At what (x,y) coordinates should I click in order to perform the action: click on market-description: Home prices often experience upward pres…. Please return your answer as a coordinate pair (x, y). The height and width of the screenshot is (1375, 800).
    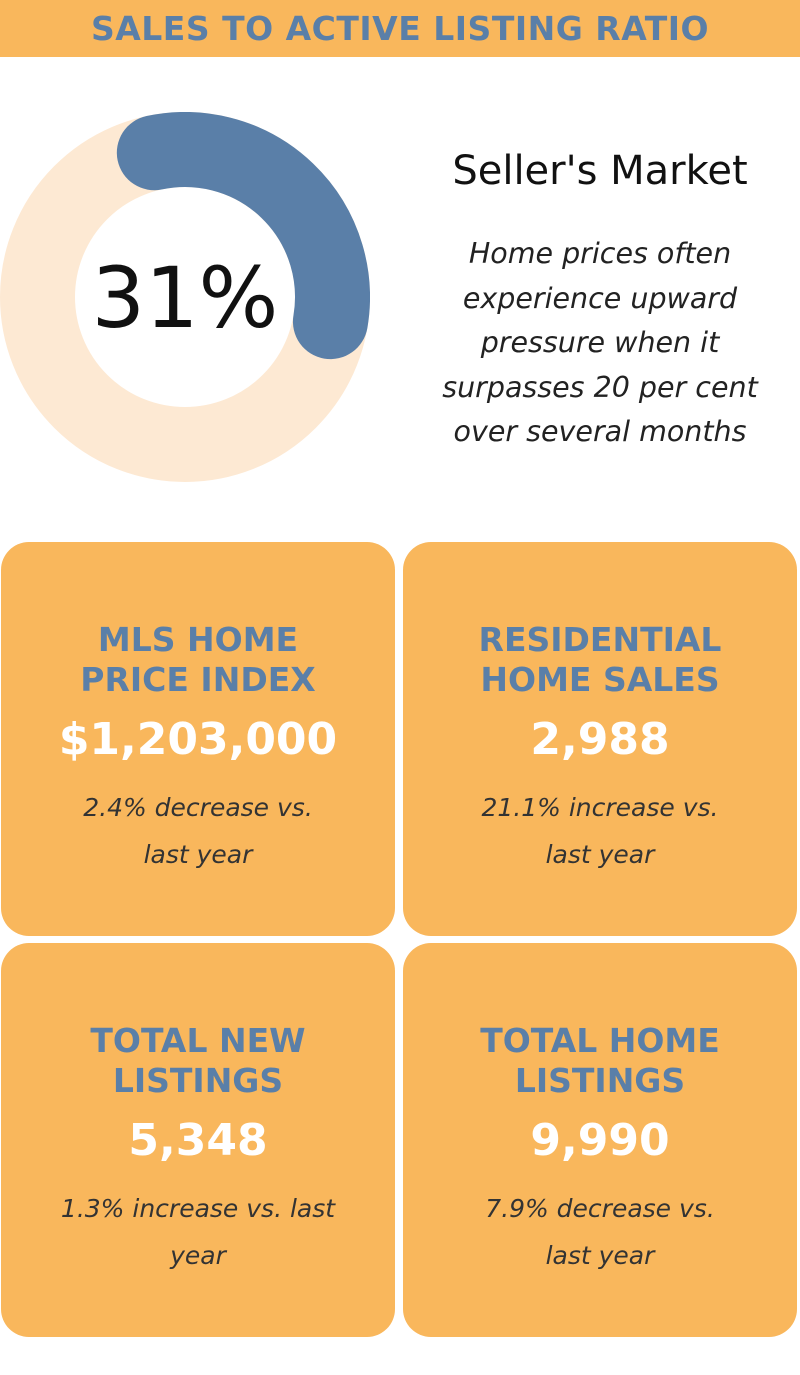
    Looking at the image, I should click on (600, 343).